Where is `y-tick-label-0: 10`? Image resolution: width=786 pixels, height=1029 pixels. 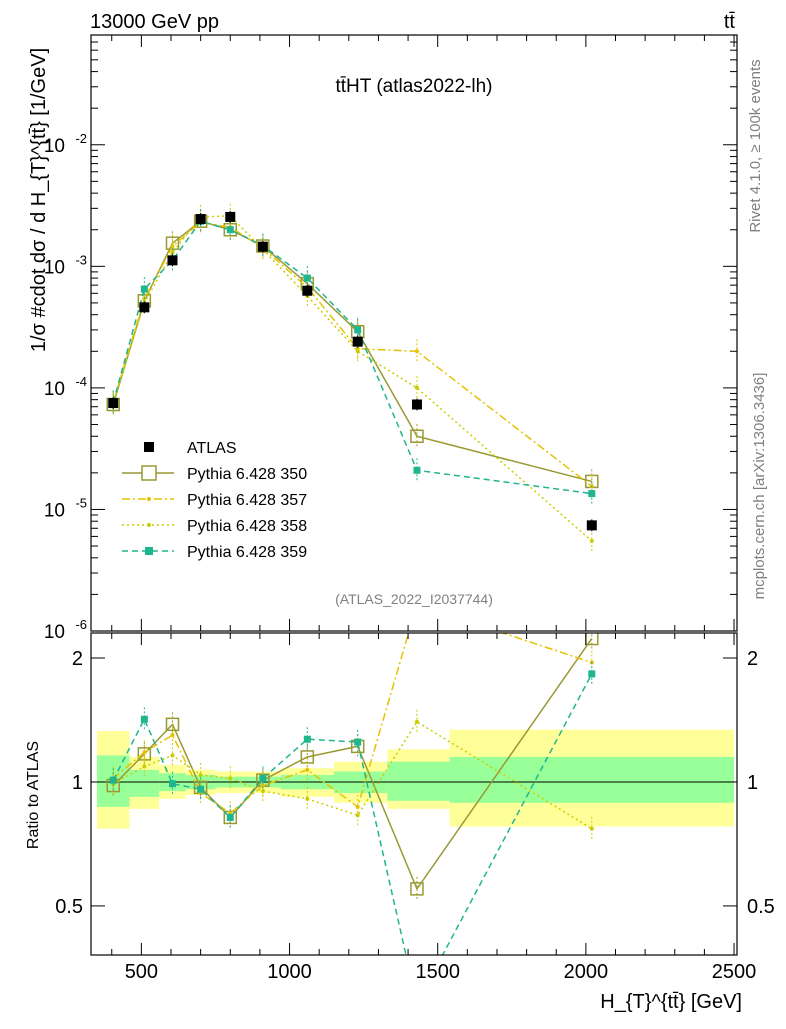 y-tick-label-0: 10 is located at coordinates (54, 632).